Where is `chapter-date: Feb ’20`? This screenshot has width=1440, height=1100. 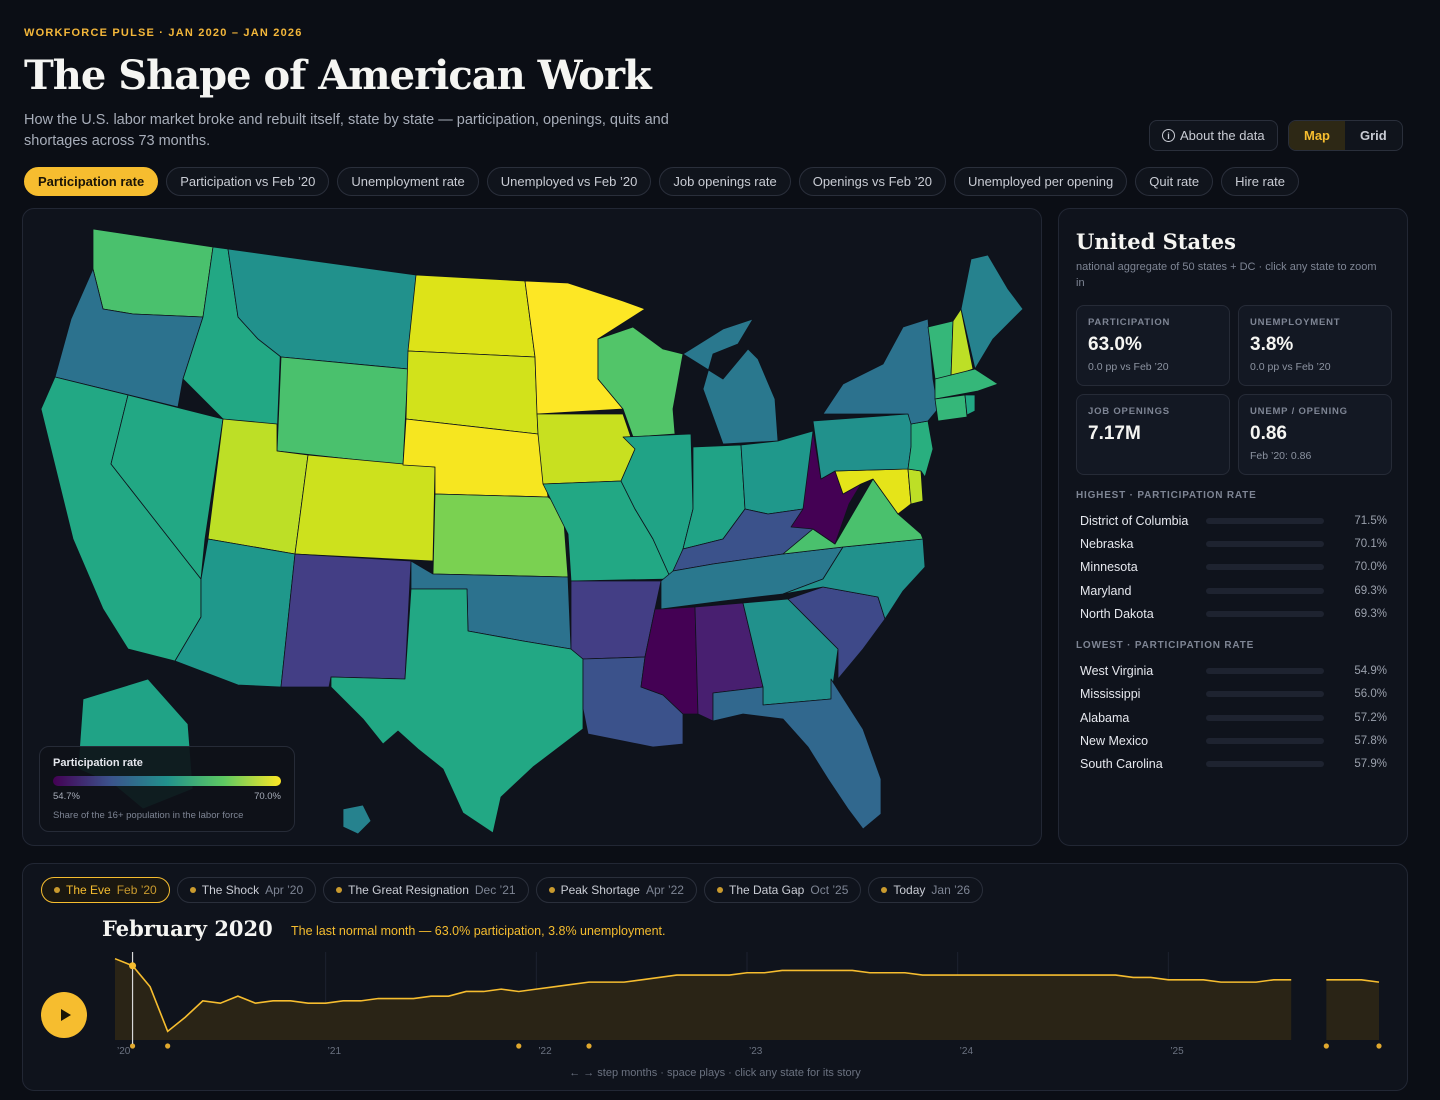
chapter-date: Feb ’20 is located at coordinates (136, 890).